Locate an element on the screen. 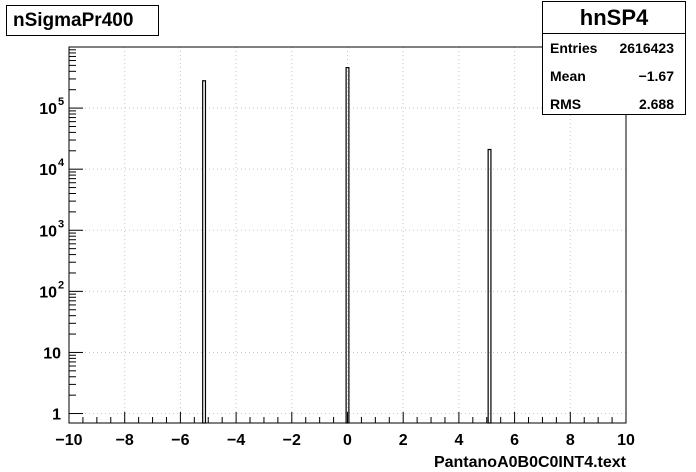 This screenshot has height=472, width=696. x-tick-label: −2 is located at coordinates (292, 440).